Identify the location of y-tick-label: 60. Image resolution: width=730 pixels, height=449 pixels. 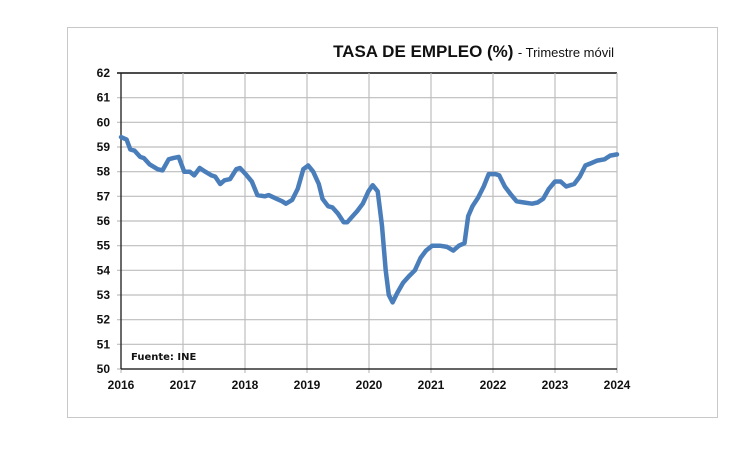
(104, 122).